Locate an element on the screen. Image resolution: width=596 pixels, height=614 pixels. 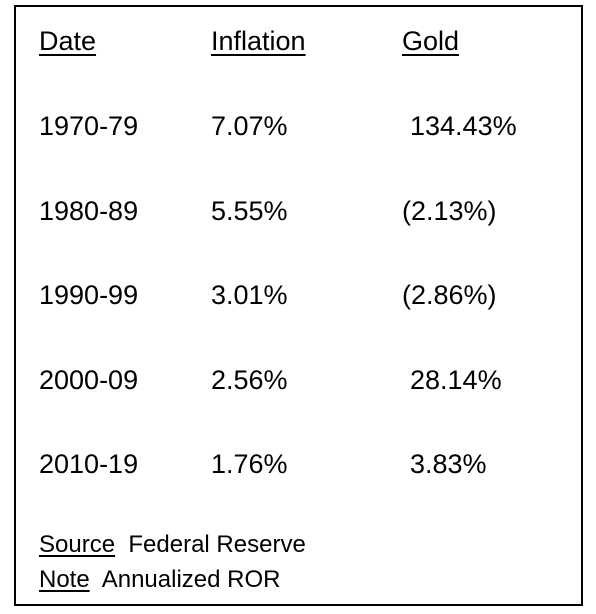
table-cell-date-row-4: 2000-09 is located at coordinates (89, 379).